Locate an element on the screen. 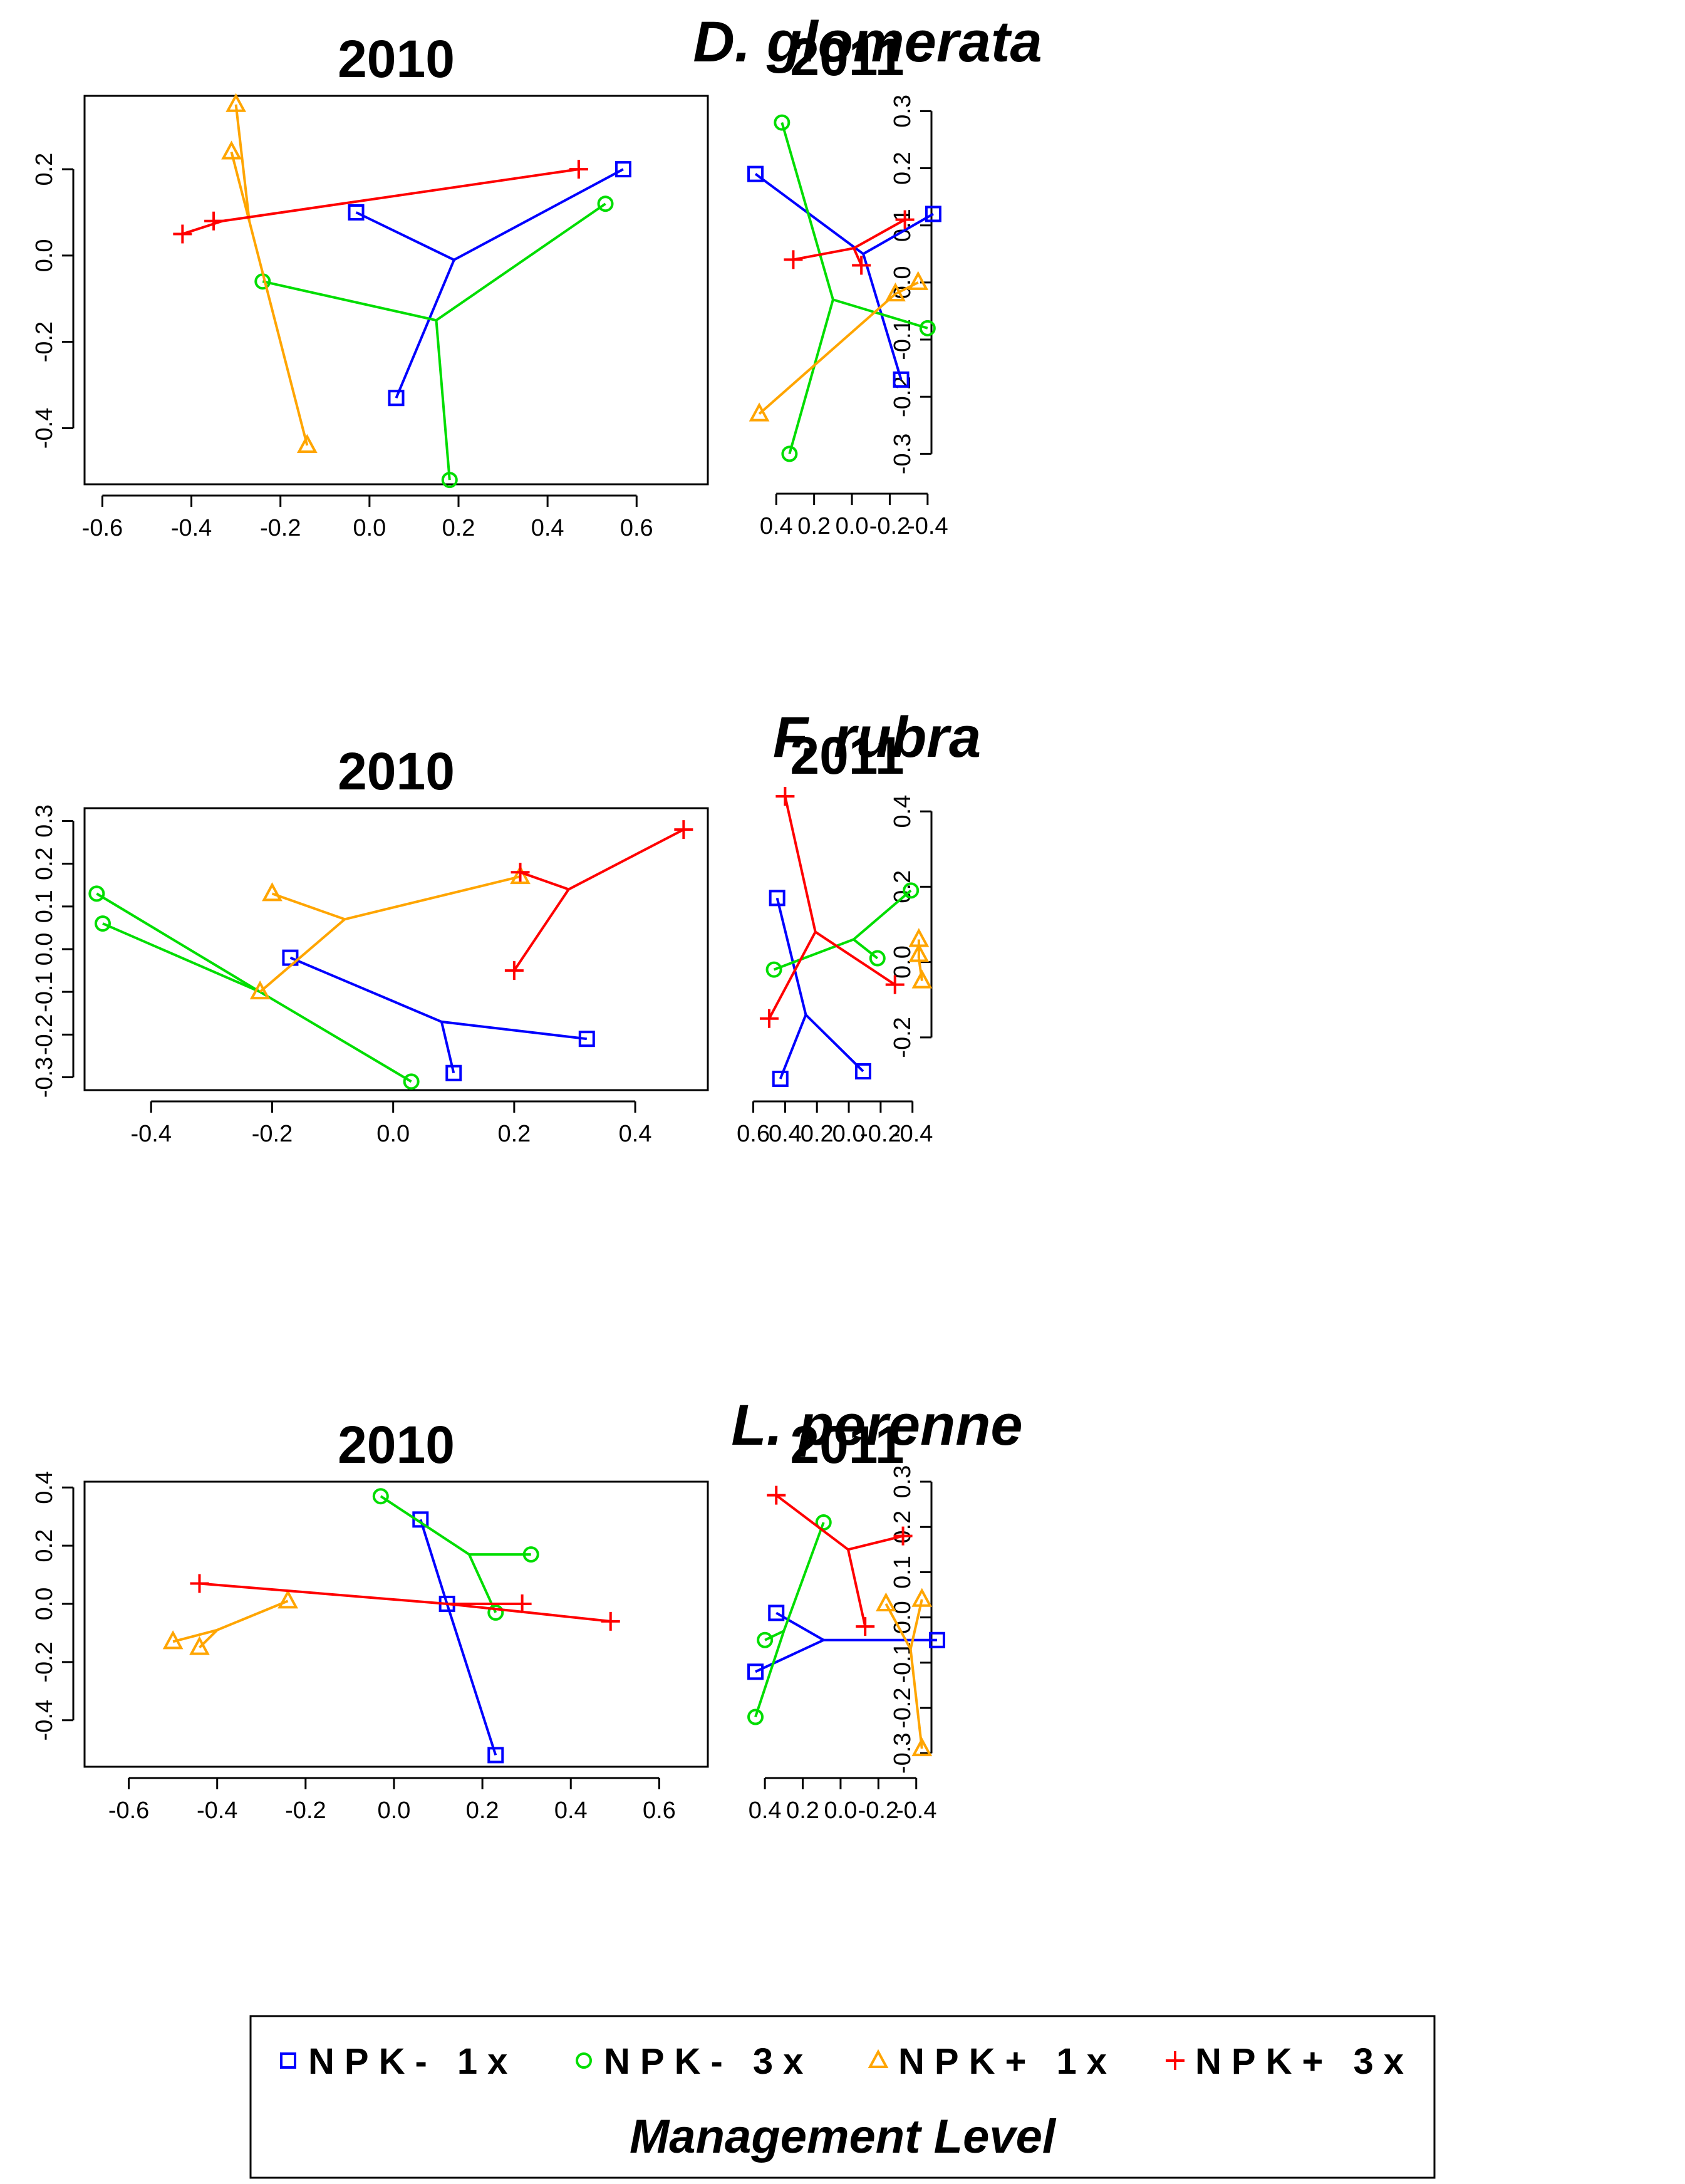 Image resolution: width=1685 pixels, height=2184 pixels. x-tick-label: 0.2 is located at coordinates (514, 1134).